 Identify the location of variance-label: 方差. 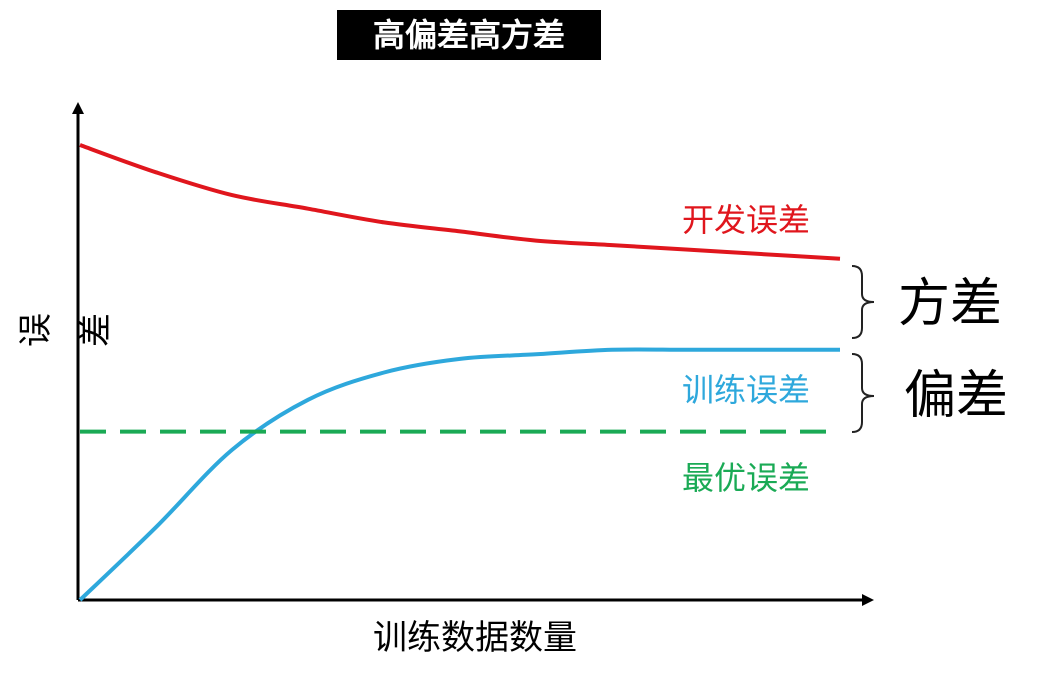
(950, 304).